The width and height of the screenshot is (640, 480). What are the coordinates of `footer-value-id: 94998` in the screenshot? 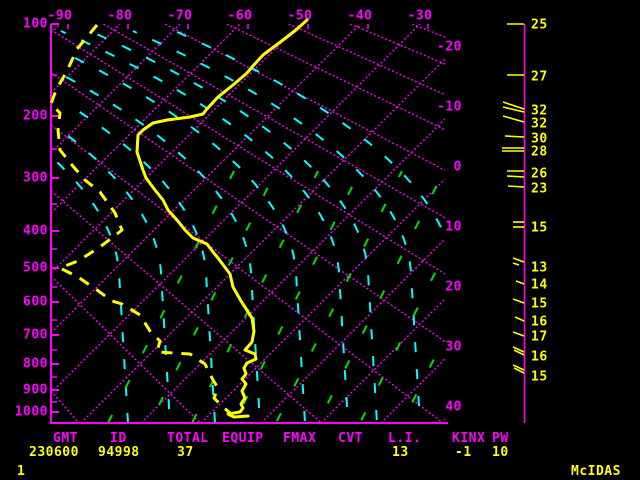 It's located at (119, 452).